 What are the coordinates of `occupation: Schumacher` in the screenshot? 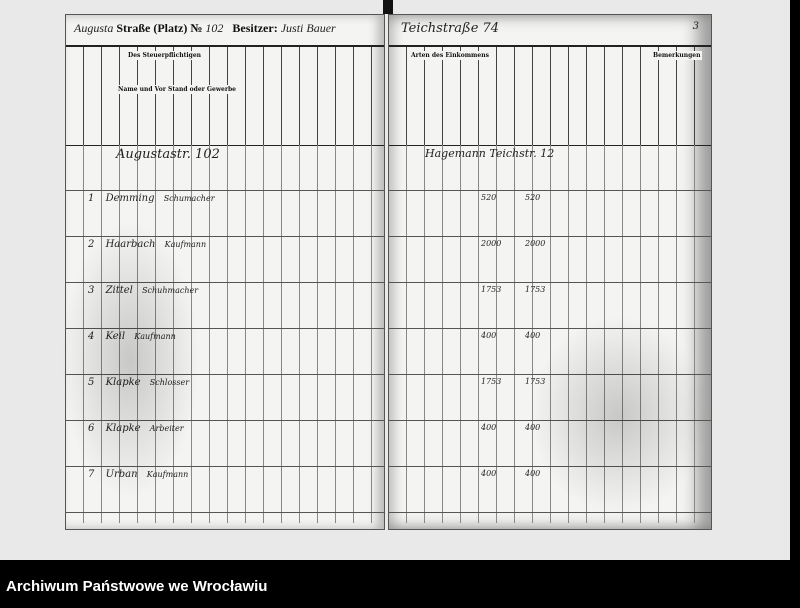 It's located at (189, 198).